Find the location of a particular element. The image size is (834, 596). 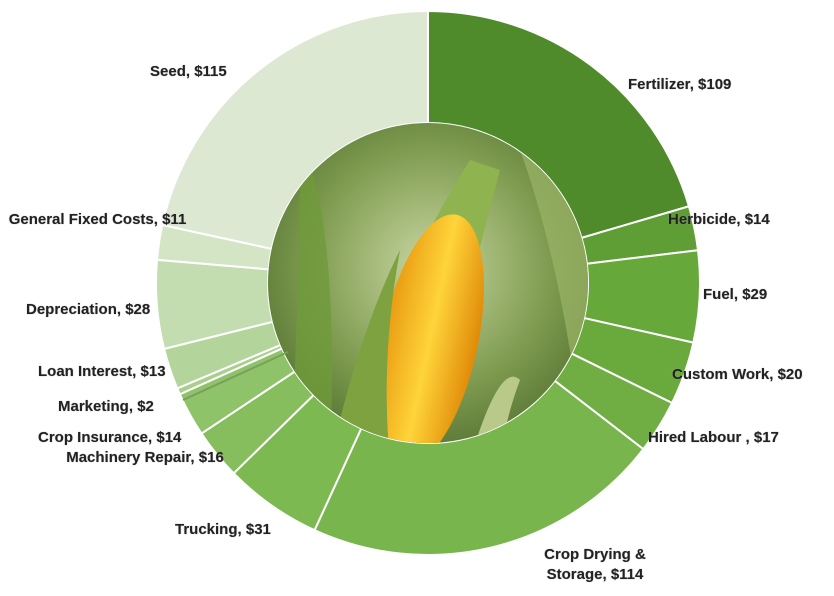

slice-label: Crop Drying & Storage, $114 is located at coordinates (595, 565).